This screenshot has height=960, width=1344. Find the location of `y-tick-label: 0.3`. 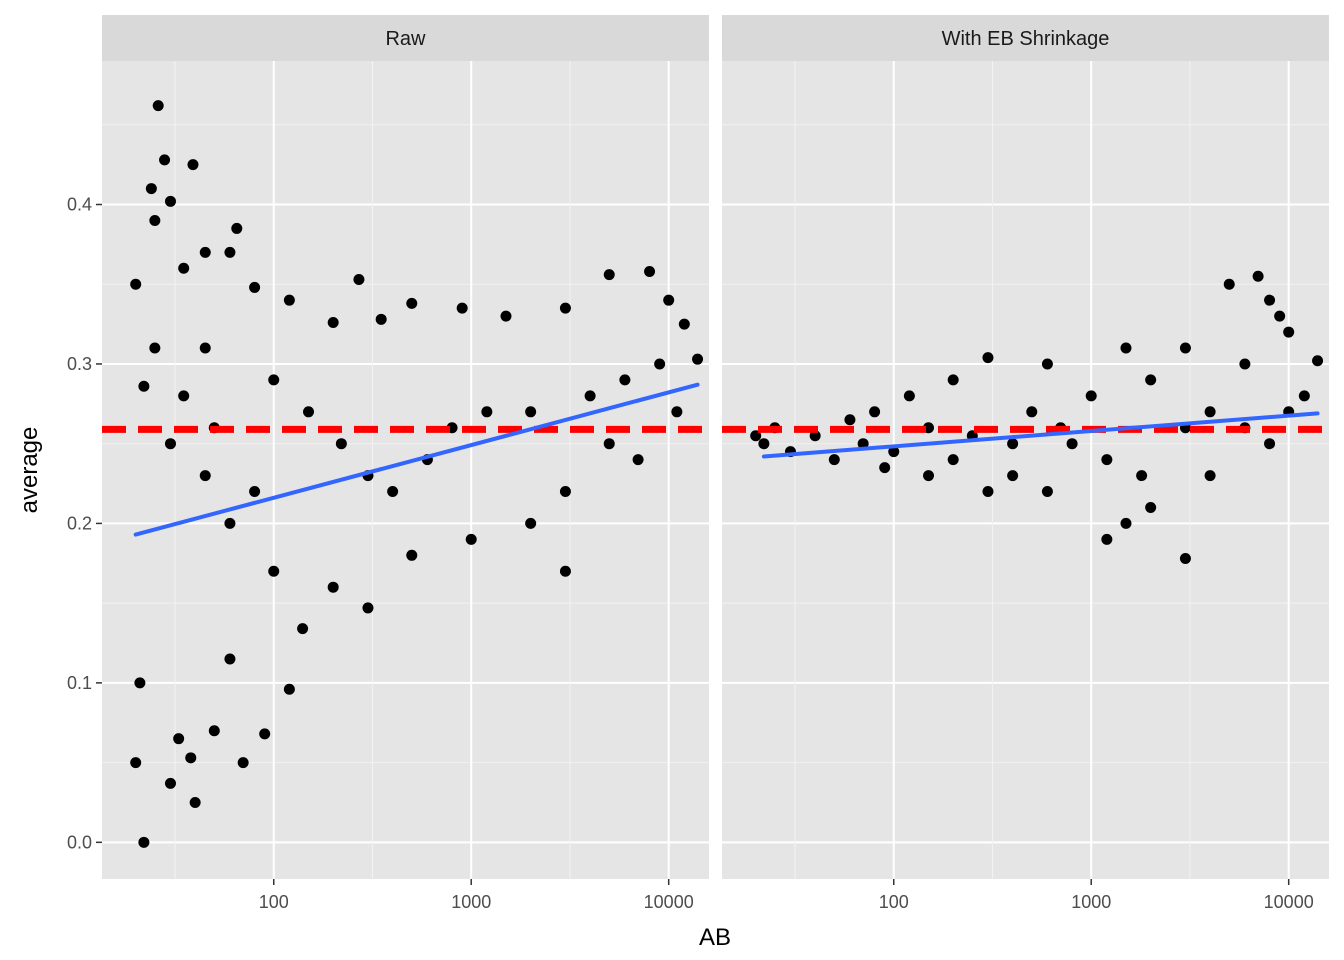

y-tick-label: 0.3 is located at coordinates (79, 364).